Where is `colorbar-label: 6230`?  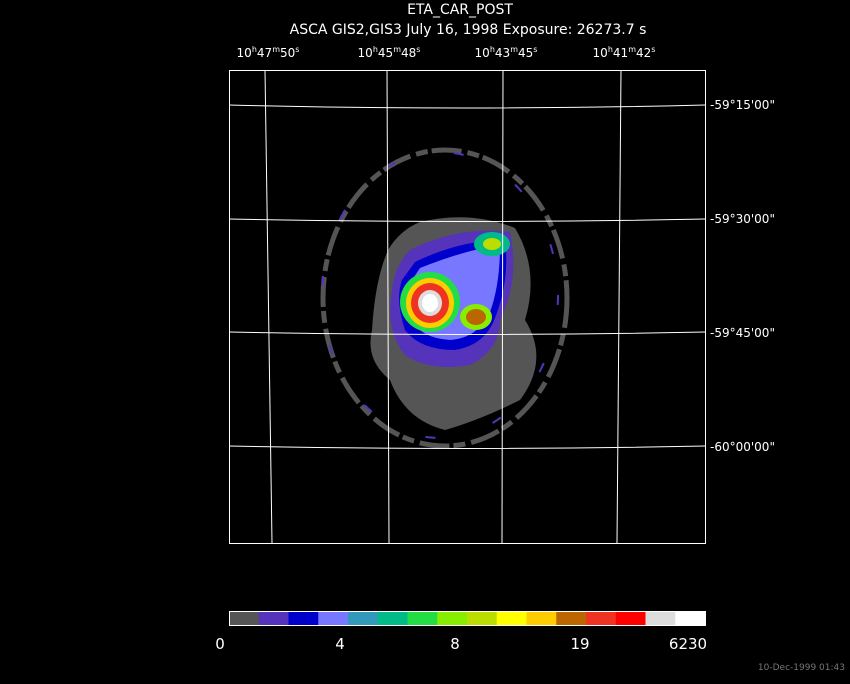 colorbar-label: 6230 is located at coordinates (688, 644).